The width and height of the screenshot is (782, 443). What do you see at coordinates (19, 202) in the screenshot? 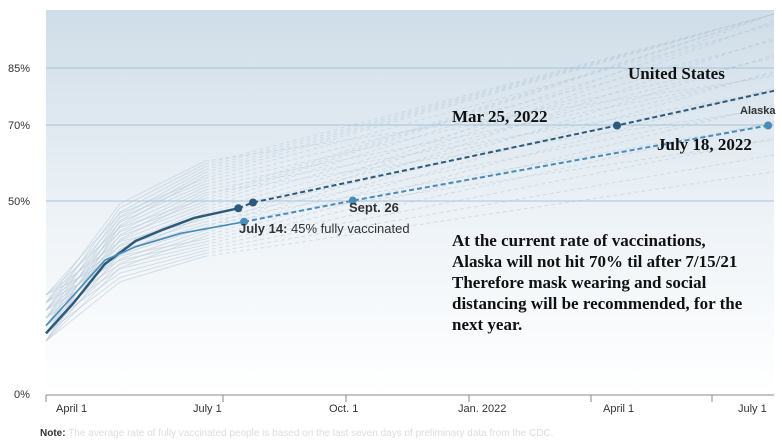
I see `y-tick-50: 50%` at bounding box center [19, 202].